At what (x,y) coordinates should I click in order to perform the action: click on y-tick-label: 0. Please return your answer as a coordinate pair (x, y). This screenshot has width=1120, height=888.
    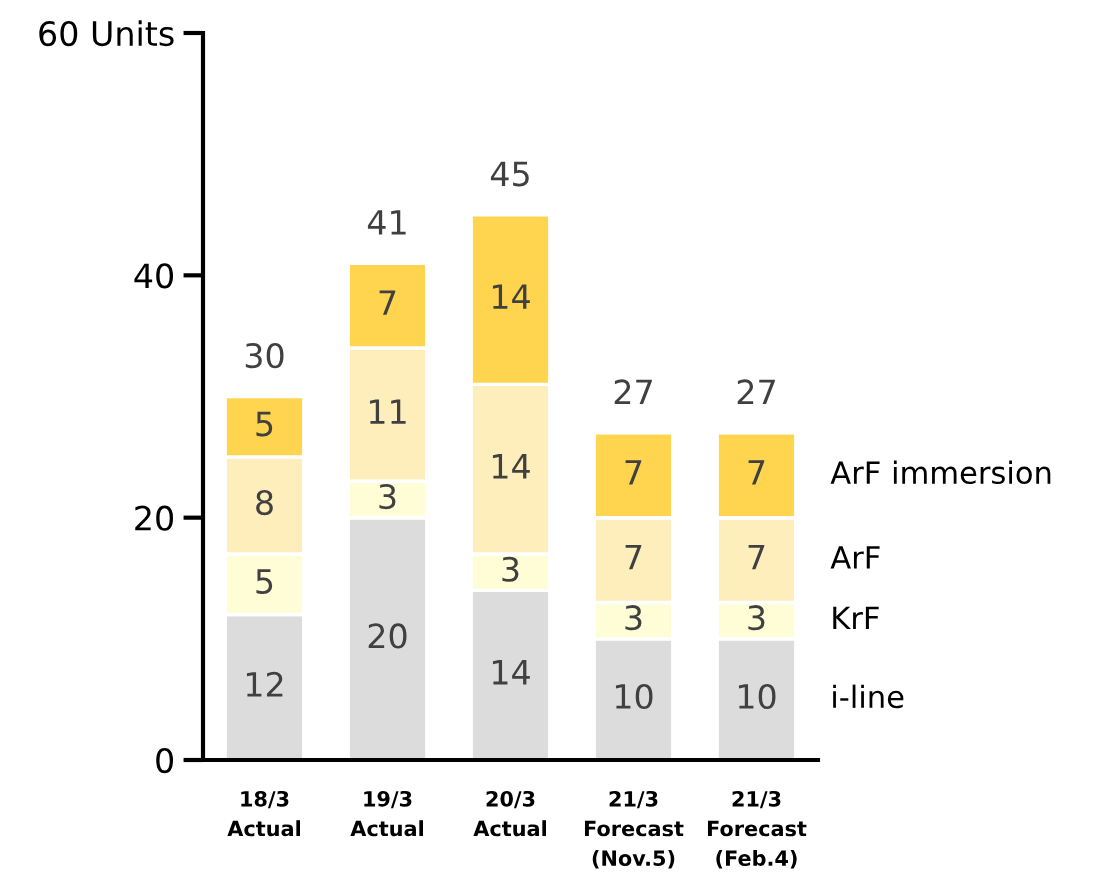
    Looking at the image, I should click on (165, 760).